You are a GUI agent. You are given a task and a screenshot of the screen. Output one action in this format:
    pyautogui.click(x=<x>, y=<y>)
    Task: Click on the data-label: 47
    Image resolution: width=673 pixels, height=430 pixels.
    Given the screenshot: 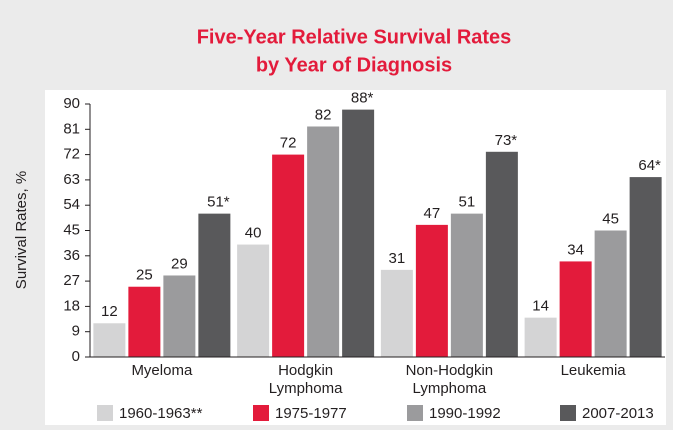 What is the action you would take?
    pyautogui.click(x=432, y=213)
    